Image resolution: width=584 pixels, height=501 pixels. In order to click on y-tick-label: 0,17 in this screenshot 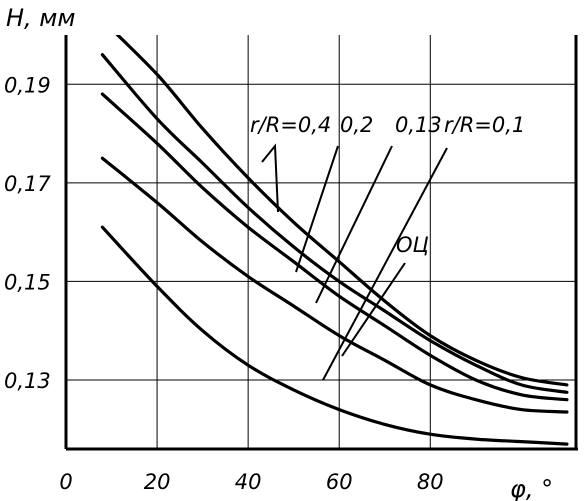, I will do `click(27, 184)`.